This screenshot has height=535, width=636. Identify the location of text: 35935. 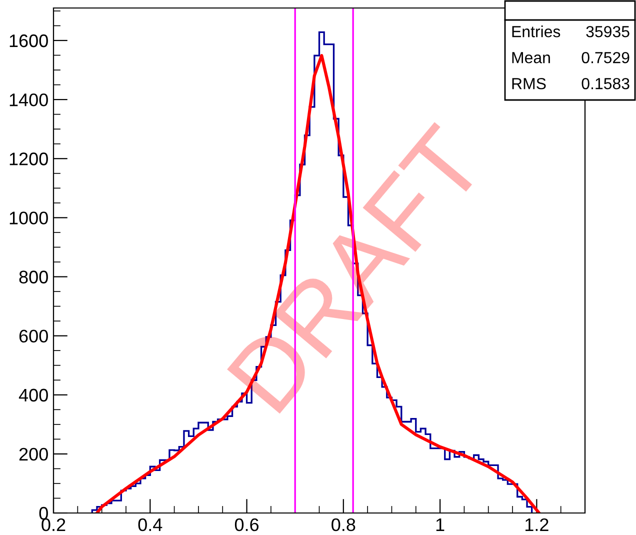
(608, 32).